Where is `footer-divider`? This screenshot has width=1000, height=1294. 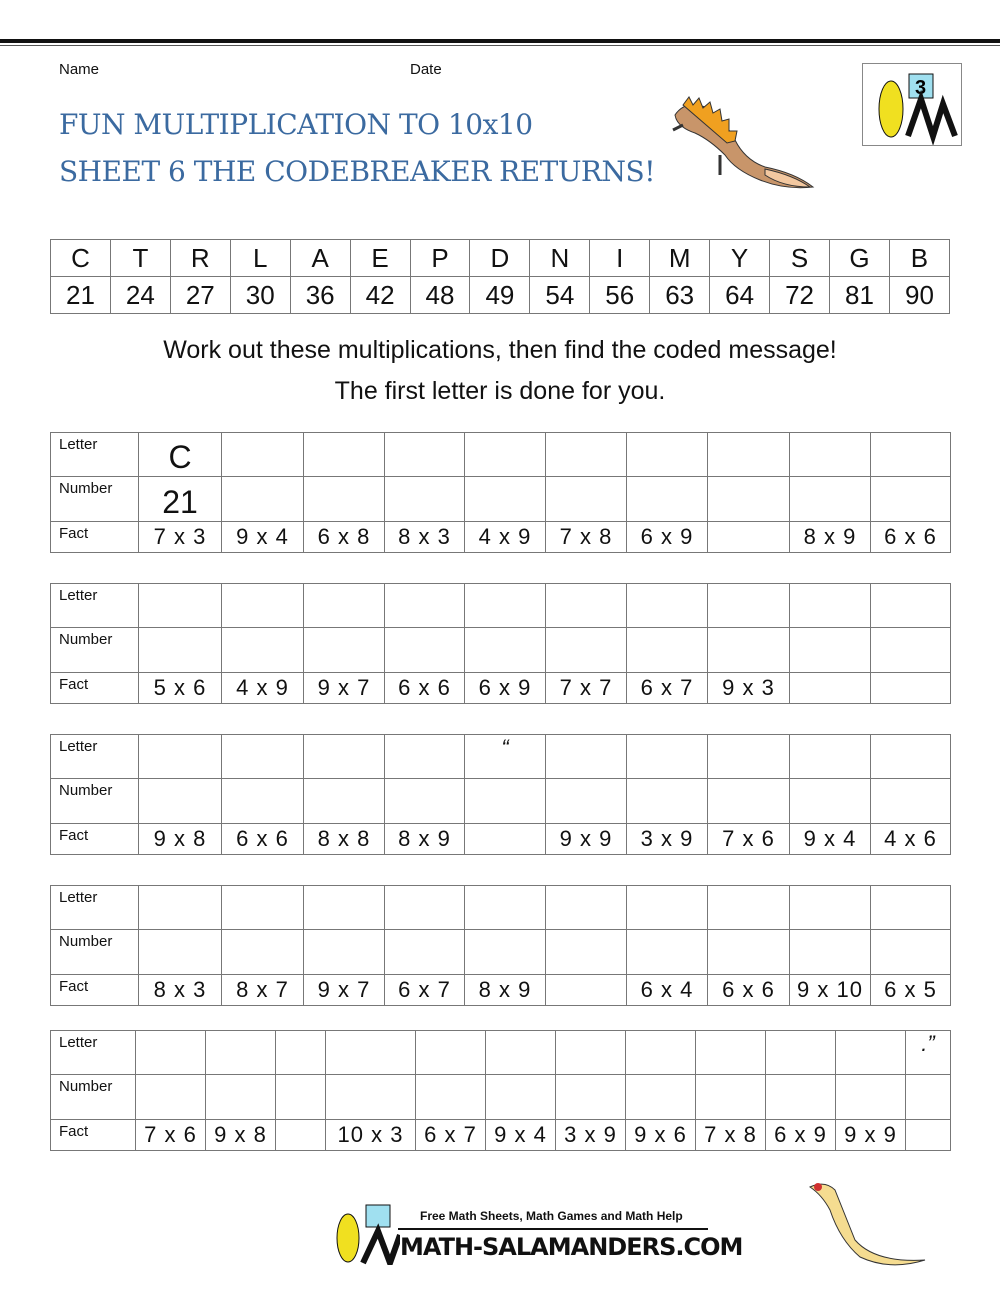
footer-divider is located at coordinates (553, 1229).